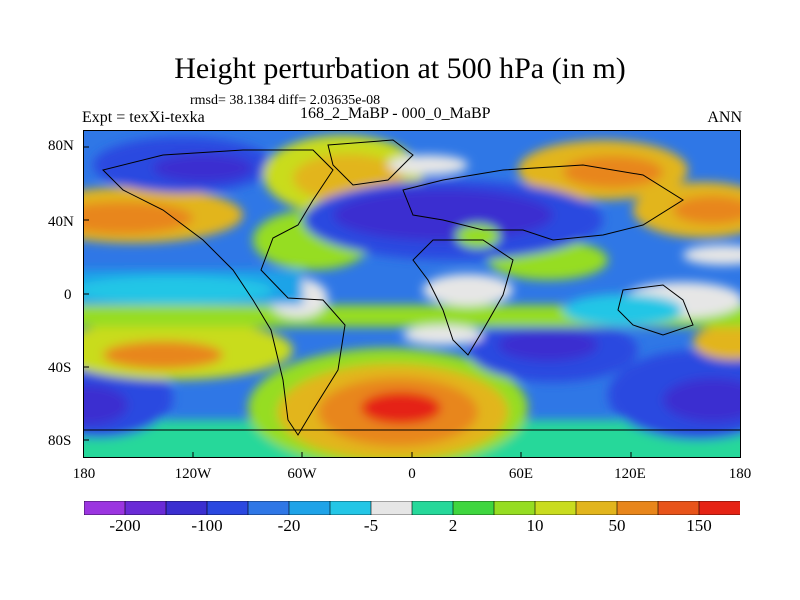 This screenshot has width=800, height=600. What do you see at coordinates (84, 474) in the screenshot?
I see `lon-tick-180w: 180` at bounding box center [84, 474].